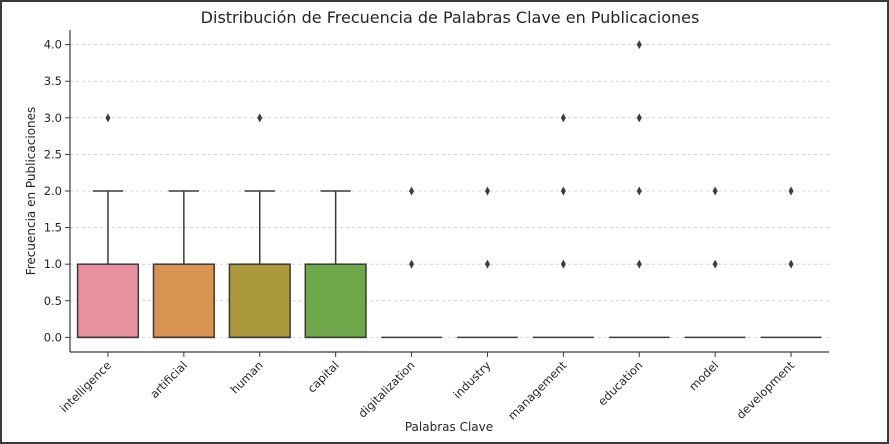 The image size is (889, 444). Describe the element at coordinates (53, 154) in the screenshot. I see `y-tick-label: 2.5` at that location.